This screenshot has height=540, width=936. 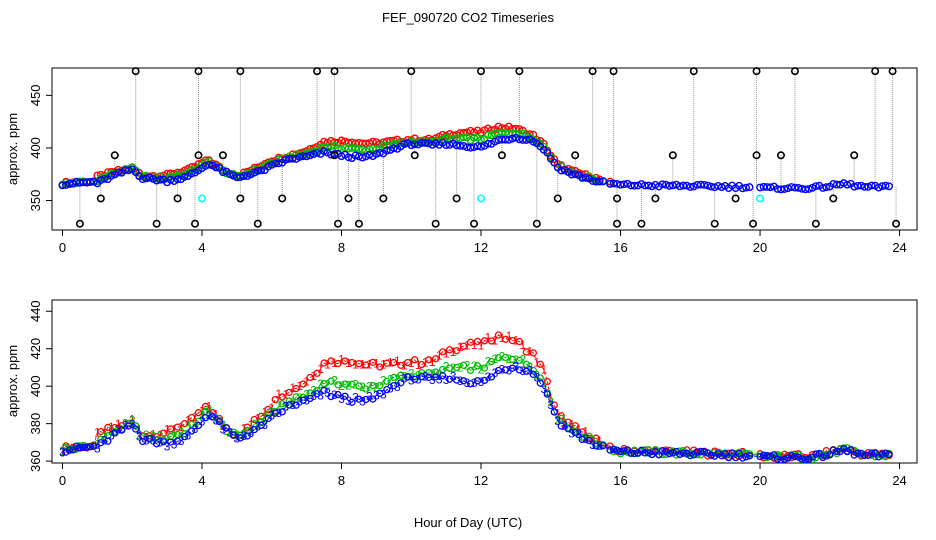 What do you see at coordinates (760, 247) in the screenshot?
I see `top-x-tick-label: 20` at bounding box center [760, 247].